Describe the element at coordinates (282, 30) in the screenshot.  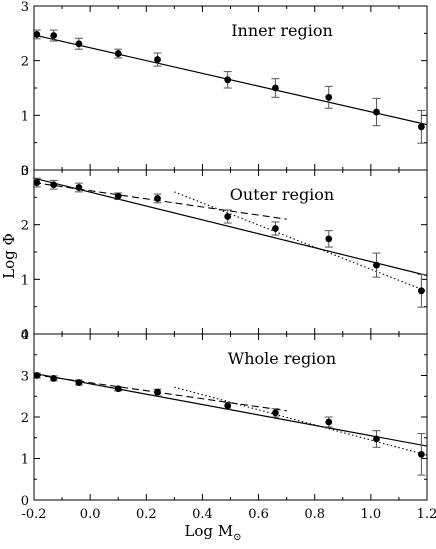
I see `panel-title: Inner region` at that location.